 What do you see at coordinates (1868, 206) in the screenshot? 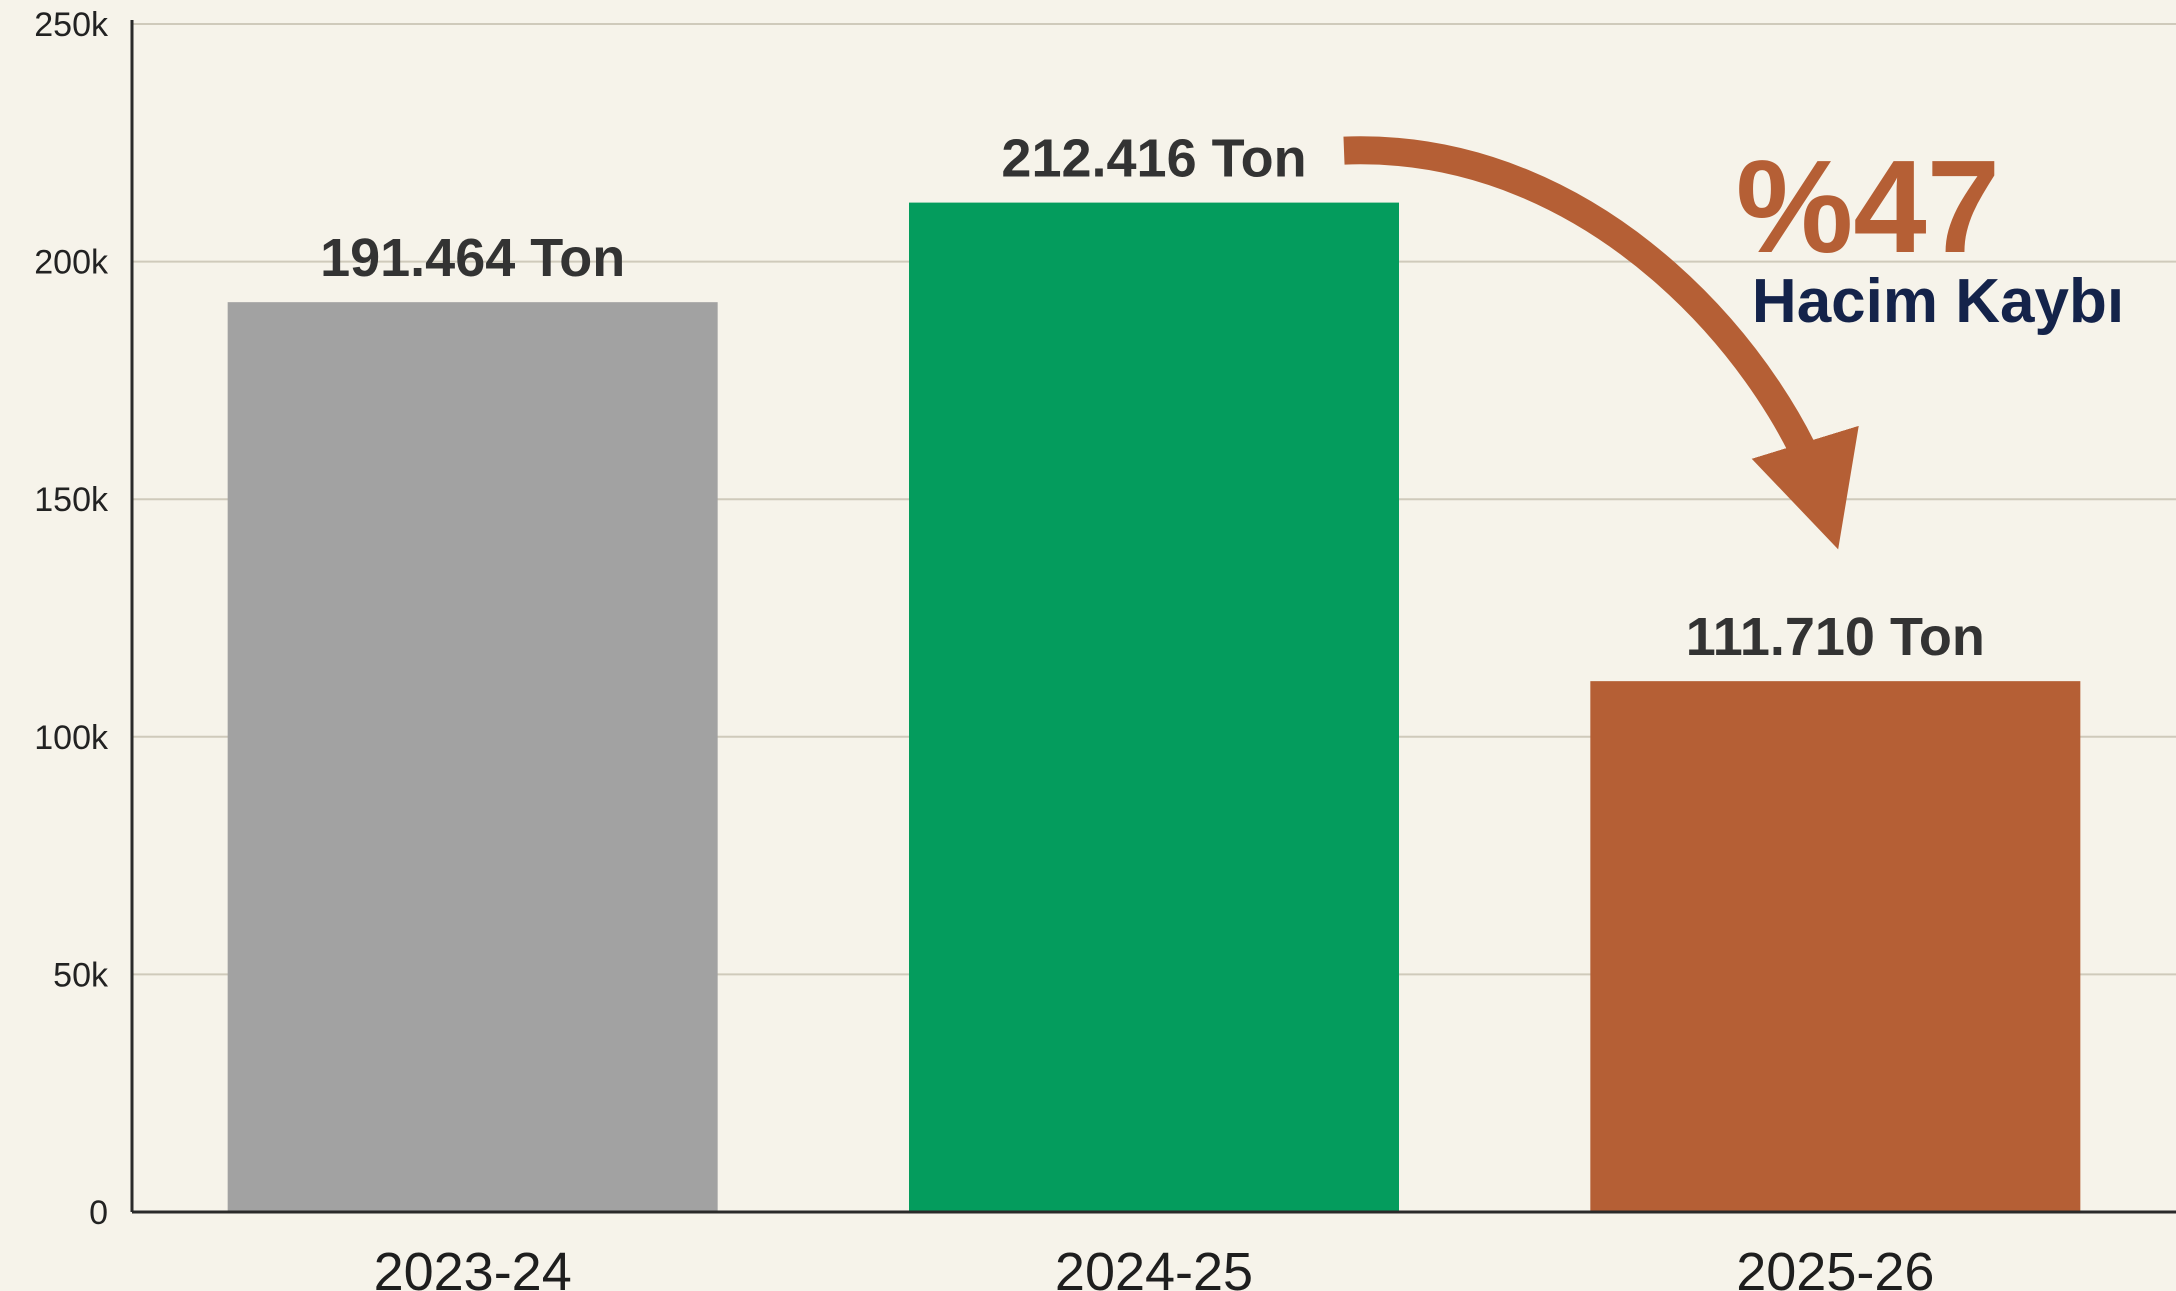
I see `loss-percent-label: %47` at bounding box center [1868, 206].